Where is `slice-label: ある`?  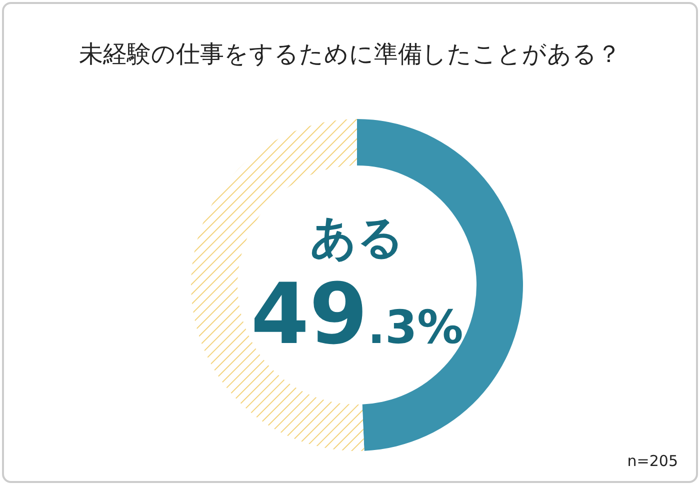 slice-label: ある is located at coordinates (357, 237).